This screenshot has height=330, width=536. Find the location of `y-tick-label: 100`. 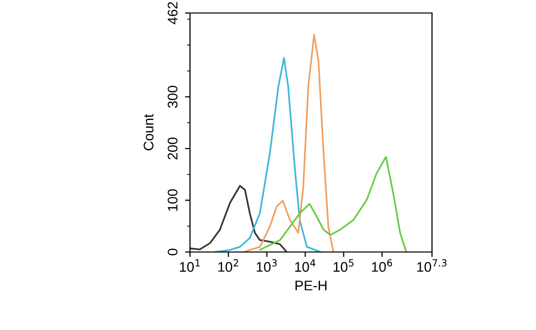

y-tick-label: 100 is located at coordinates (173, 200).